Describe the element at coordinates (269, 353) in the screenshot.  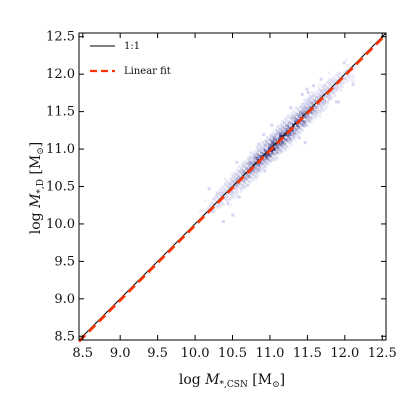
I see `x-tick-label: 11.0` at that location.